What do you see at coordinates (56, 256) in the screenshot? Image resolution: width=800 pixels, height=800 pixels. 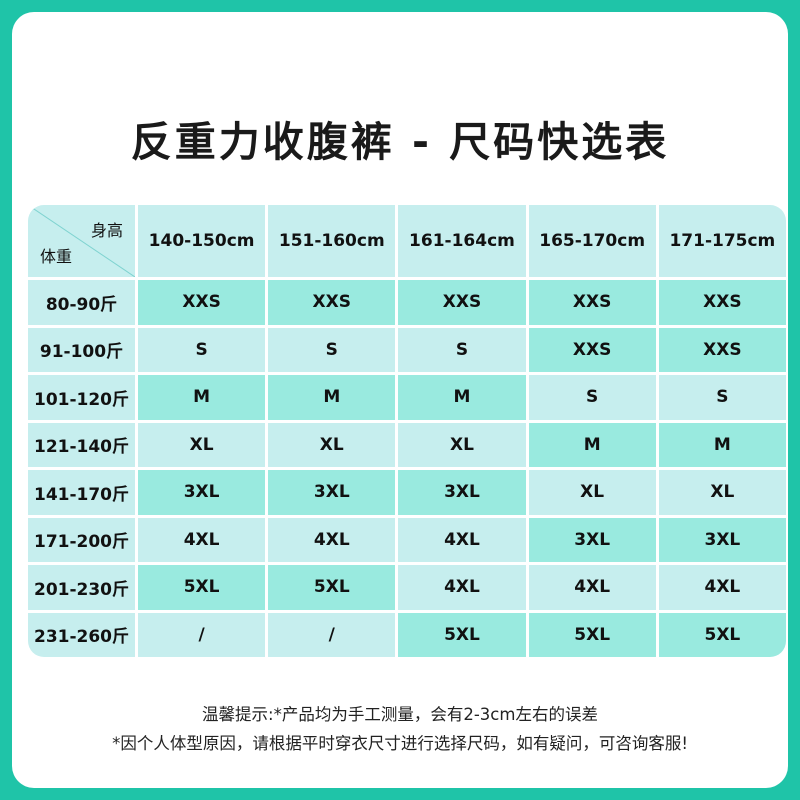 I see `weight-axis-label: 体重` at bounding box center [56, 256].